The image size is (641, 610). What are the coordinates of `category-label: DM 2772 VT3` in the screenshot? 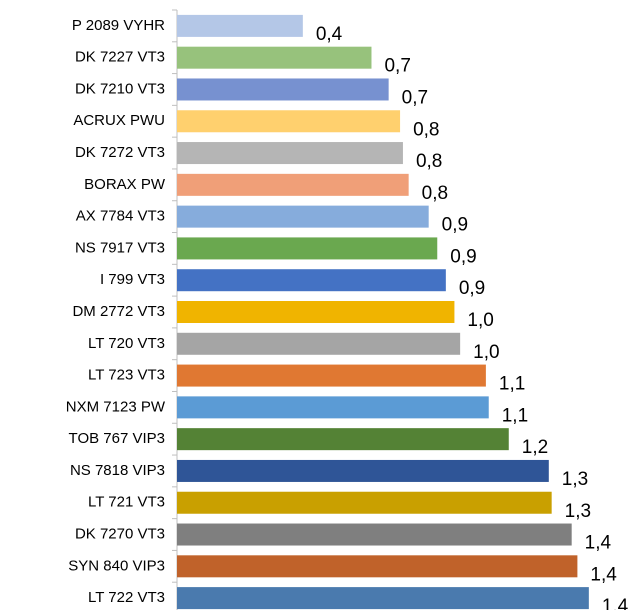 It's located at (118, 311).